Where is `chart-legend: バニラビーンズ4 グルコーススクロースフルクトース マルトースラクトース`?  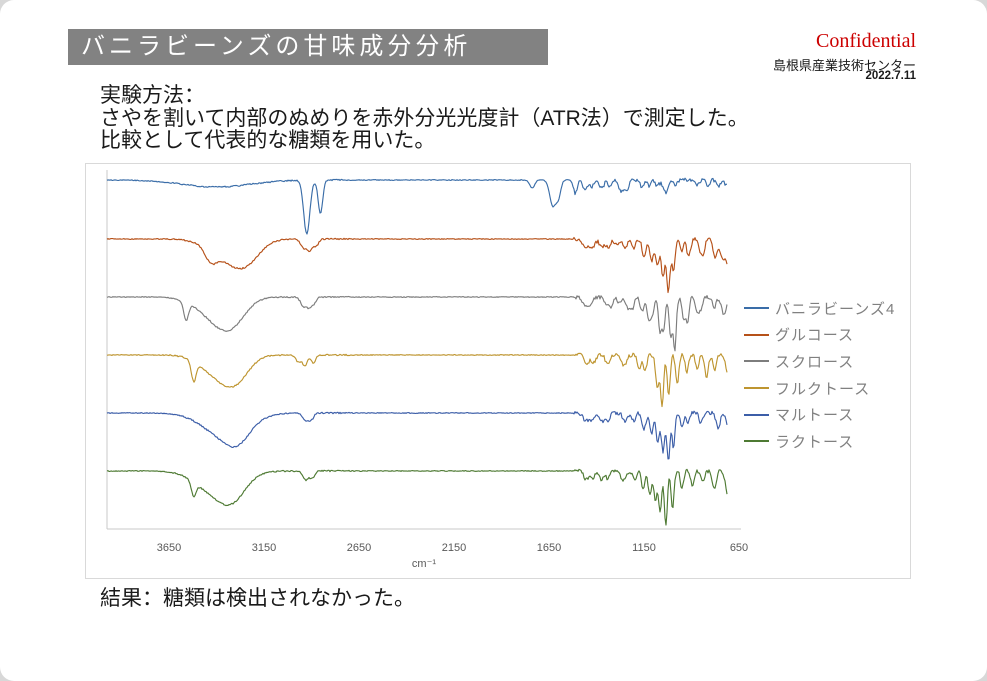 chart-legend: バニラビーンズ4 グルコーススクロースフルクトース マルトースラクトース is located at coordinates (819, 375).